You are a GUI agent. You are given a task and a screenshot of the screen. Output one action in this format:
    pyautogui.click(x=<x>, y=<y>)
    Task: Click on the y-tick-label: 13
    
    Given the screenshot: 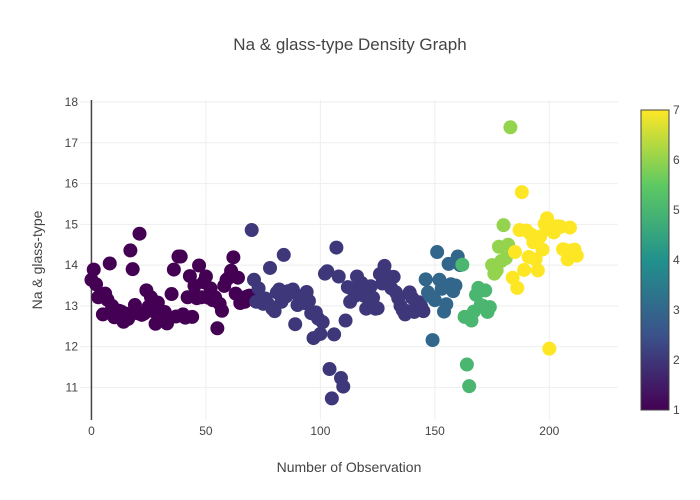 What is the action you would take?
    pyautogui.click(x=72, y=306)
    